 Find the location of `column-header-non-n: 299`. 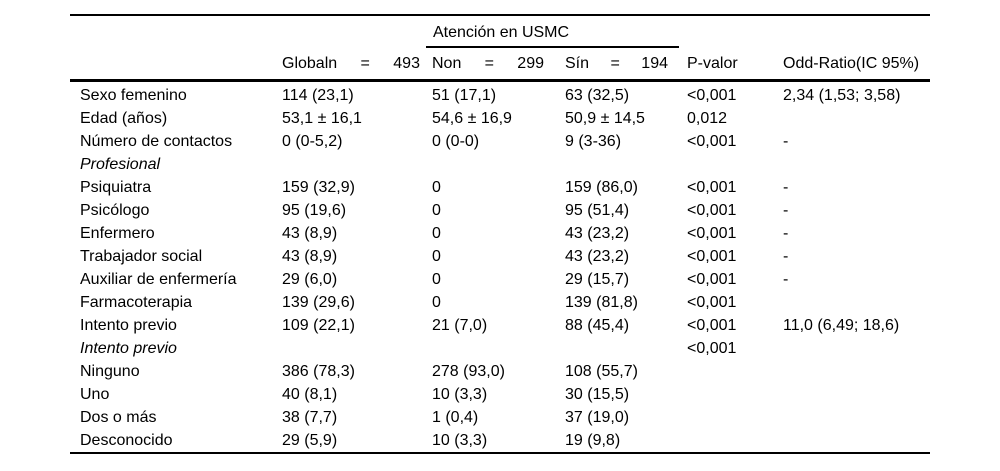

column-header-non-n: 299 is located at coordinates (530, 63).